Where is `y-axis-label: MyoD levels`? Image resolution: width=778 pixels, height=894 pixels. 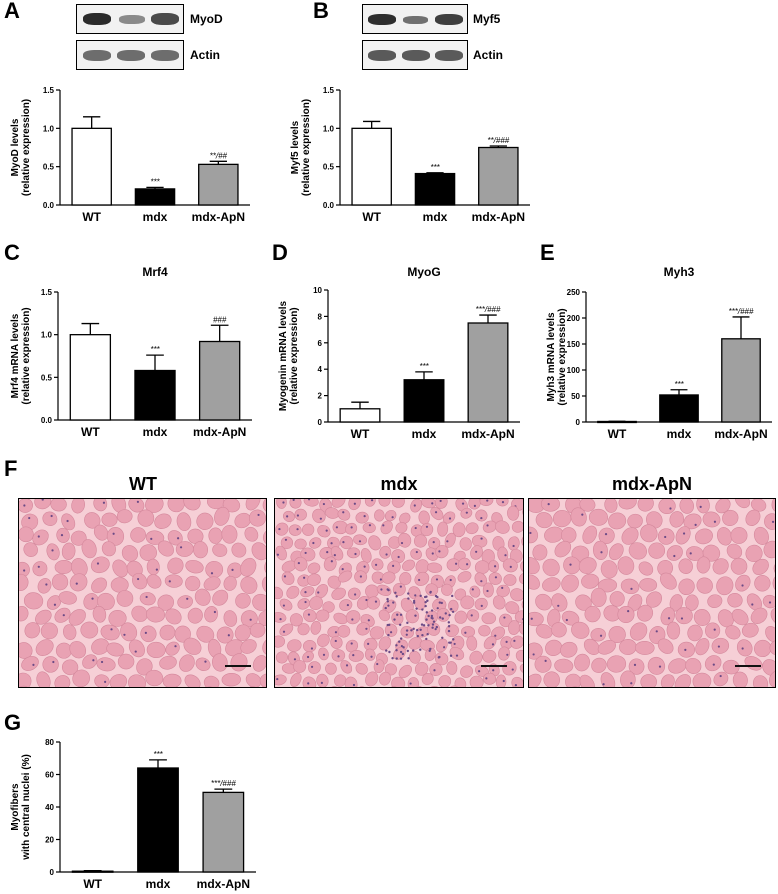 y-axis-label: MyoD levels is located at coordinates (15, 147).